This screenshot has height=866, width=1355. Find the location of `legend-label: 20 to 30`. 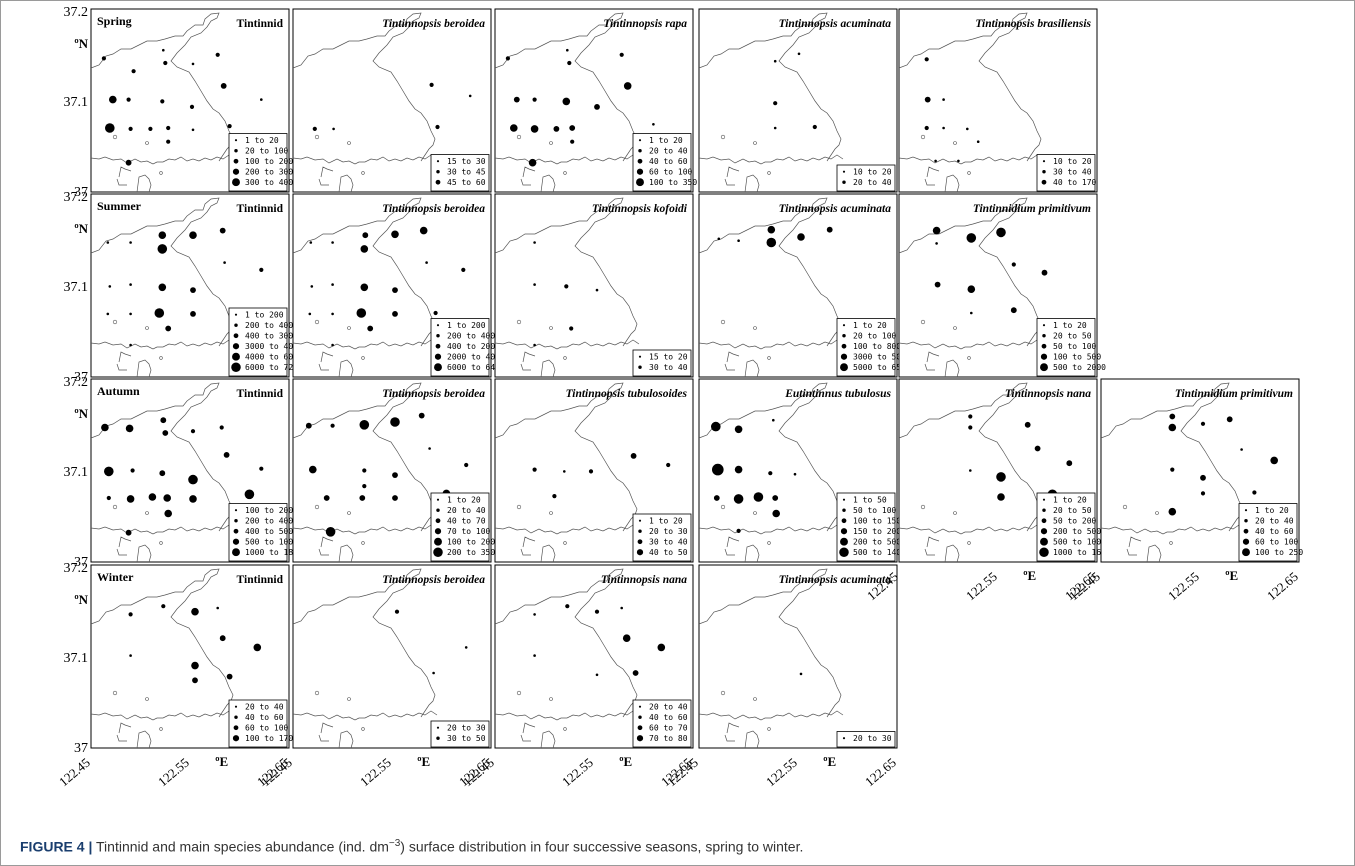

legend-label: 20 to 30 is located at coordinates (466, 728).